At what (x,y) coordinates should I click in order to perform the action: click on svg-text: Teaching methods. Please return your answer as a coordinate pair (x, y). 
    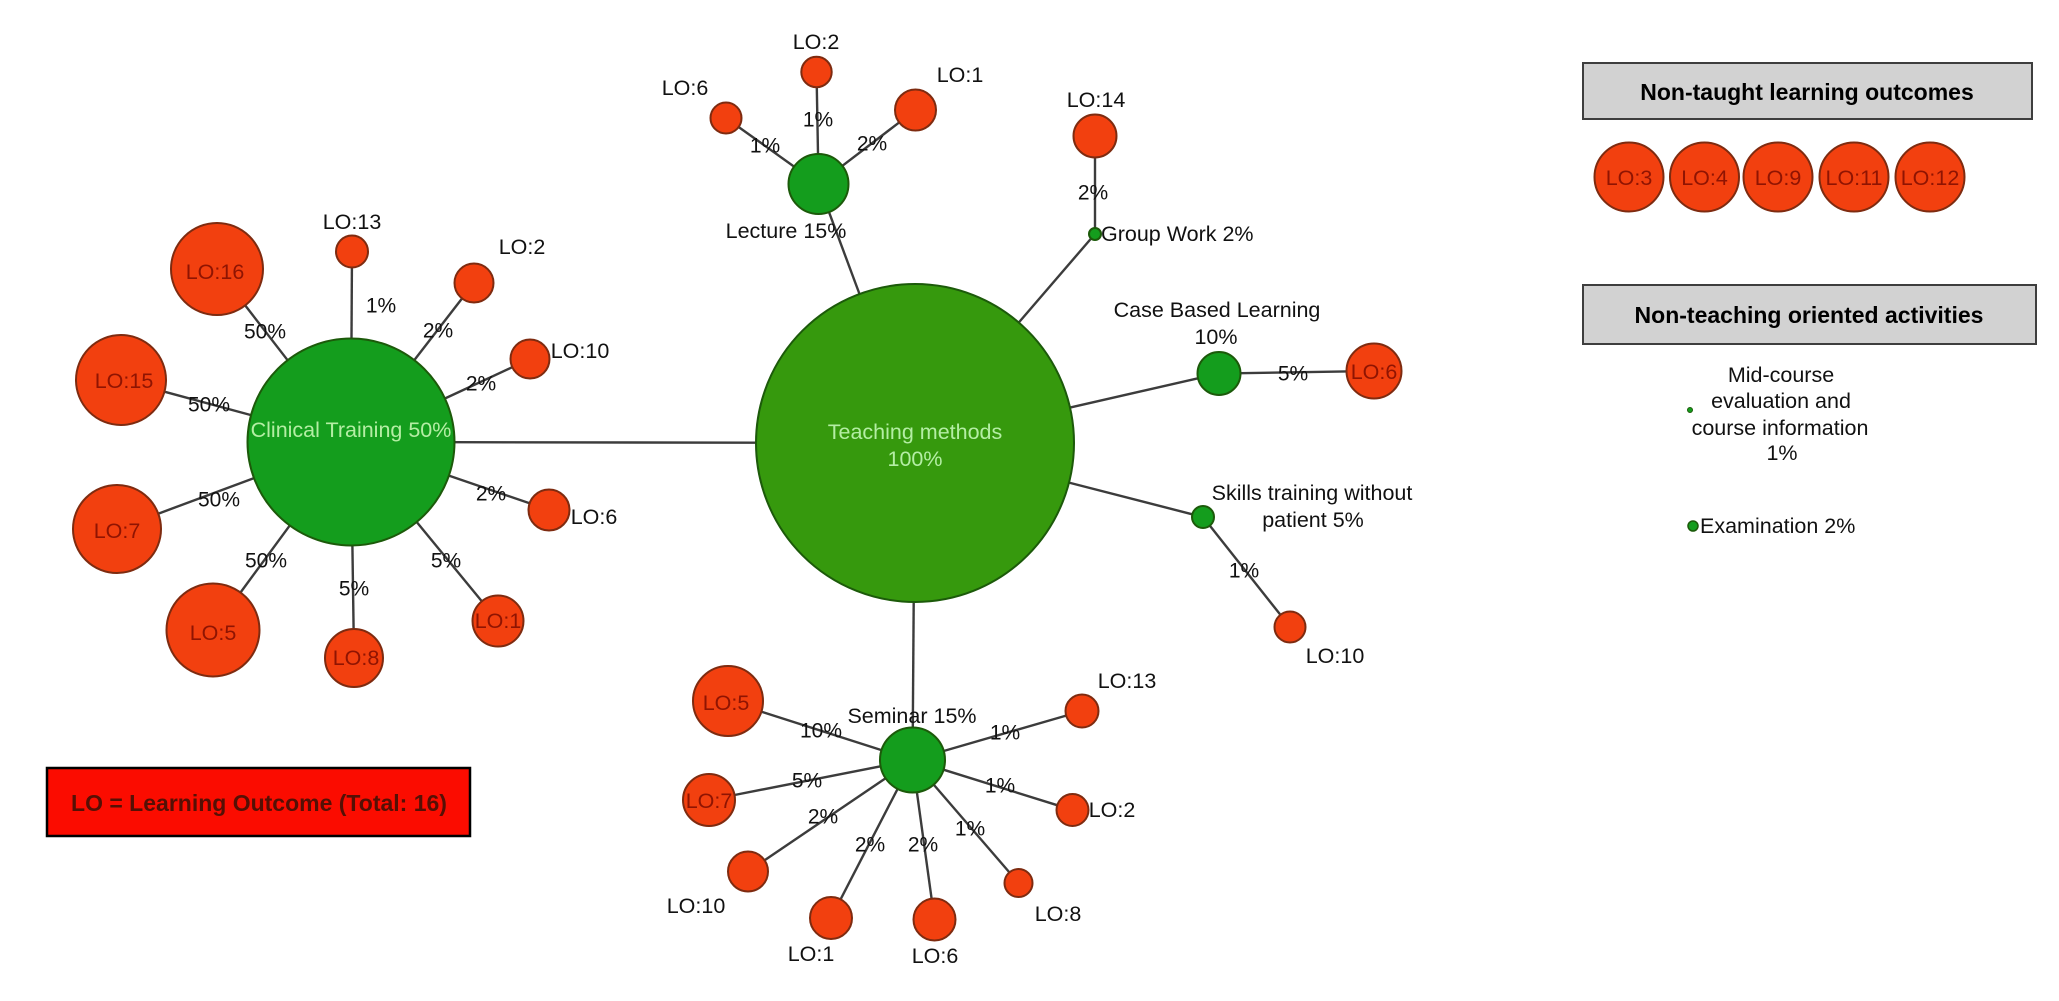
    Looking at the image, I should click on (915, 432).